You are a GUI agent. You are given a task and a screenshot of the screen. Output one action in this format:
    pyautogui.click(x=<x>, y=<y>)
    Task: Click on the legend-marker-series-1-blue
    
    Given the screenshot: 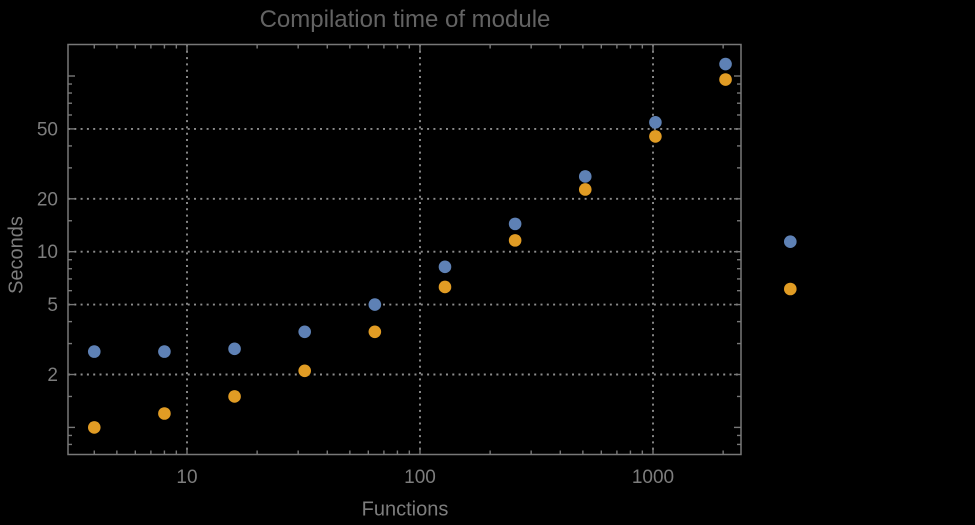 What is the action you would take?
    pyautogui.click(x=790, y=241)
    